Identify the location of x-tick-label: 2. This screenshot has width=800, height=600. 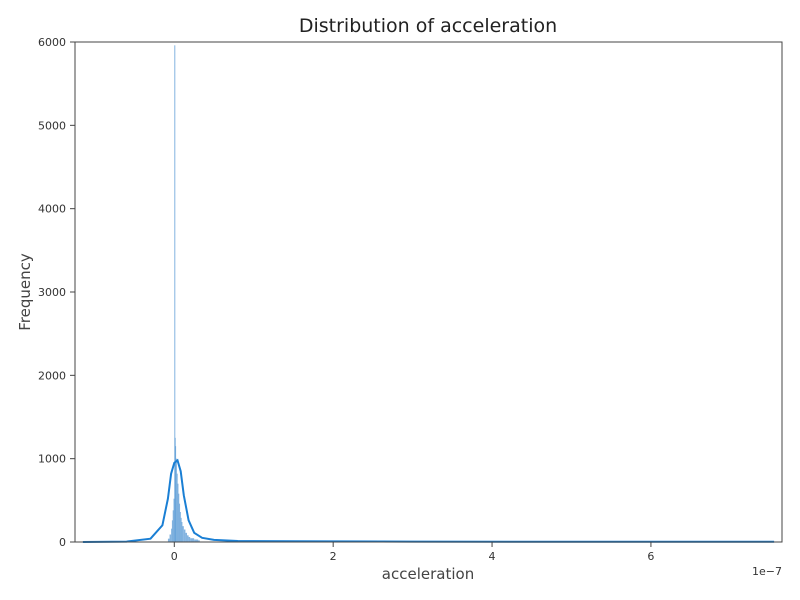
(333, 556).